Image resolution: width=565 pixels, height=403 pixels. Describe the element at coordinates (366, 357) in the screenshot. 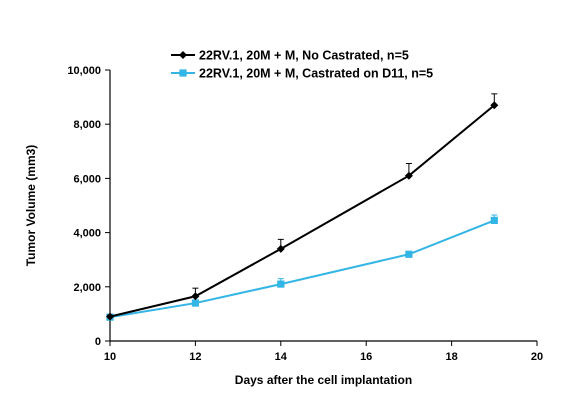

I see `x-tick-label: 16` at that location.